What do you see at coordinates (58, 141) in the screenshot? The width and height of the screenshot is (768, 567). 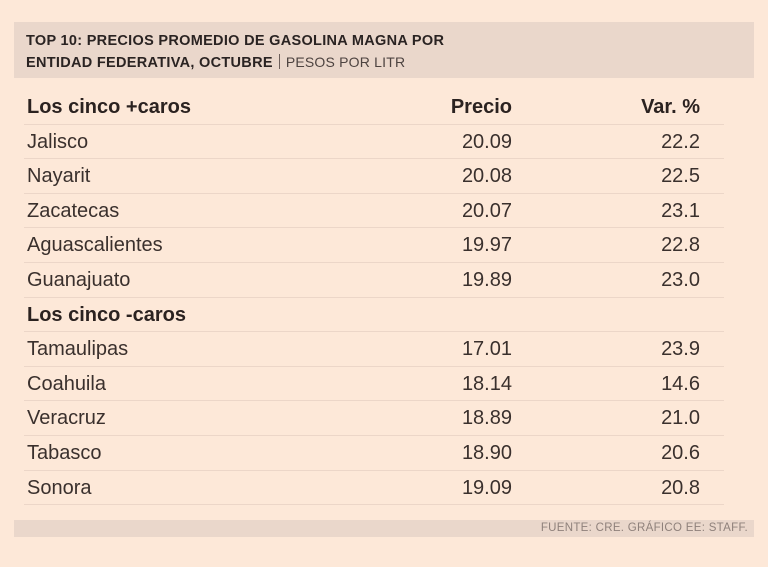 I see `state-name: Jalisco` at bounding box center [58, 141].